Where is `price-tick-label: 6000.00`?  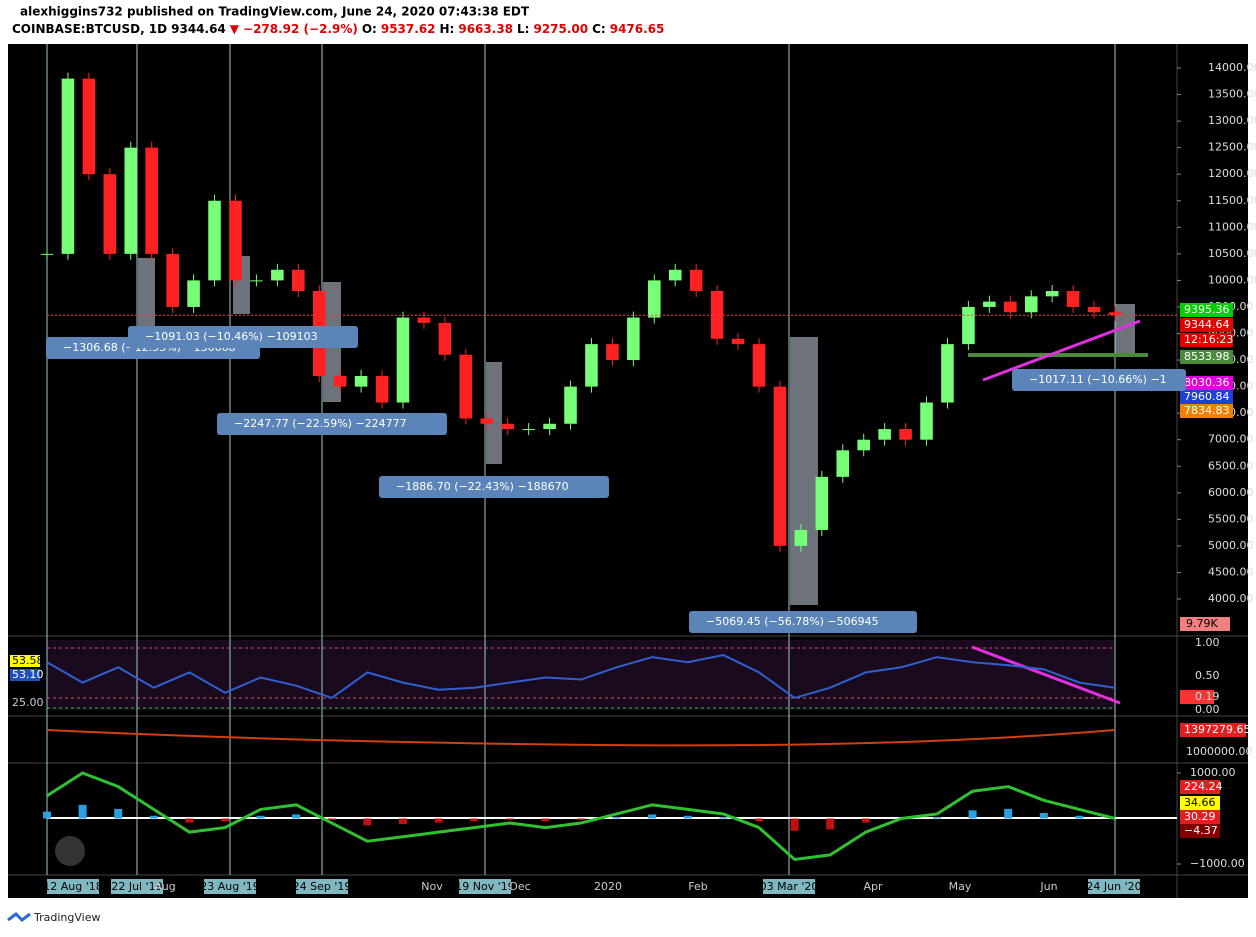
price-tick-label: 6000.00 is located at coordinates (1231, 492).